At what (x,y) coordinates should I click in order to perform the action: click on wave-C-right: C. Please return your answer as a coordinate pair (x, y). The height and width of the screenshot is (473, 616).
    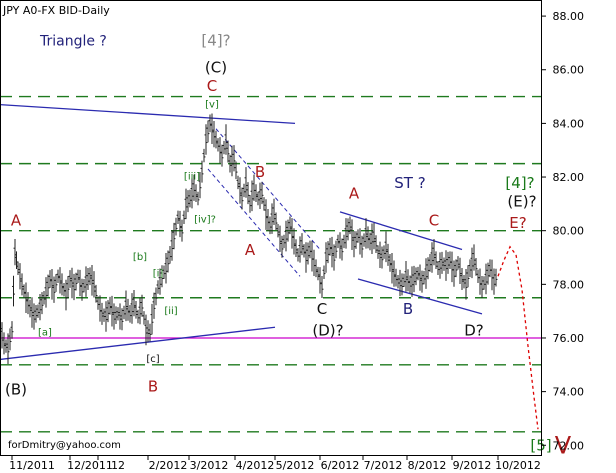
    Looking at the image, I should click on (434, 220).